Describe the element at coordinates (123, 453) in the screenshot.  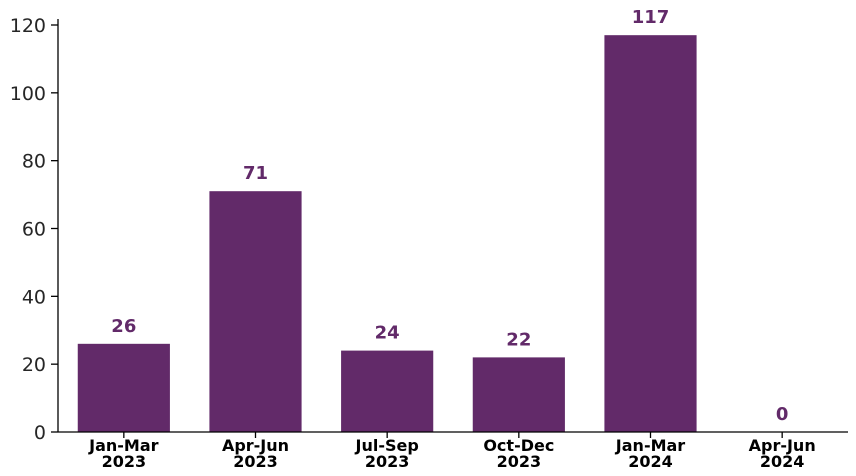
I see `x-tick-label: Jan-Mar 2023` at that location.